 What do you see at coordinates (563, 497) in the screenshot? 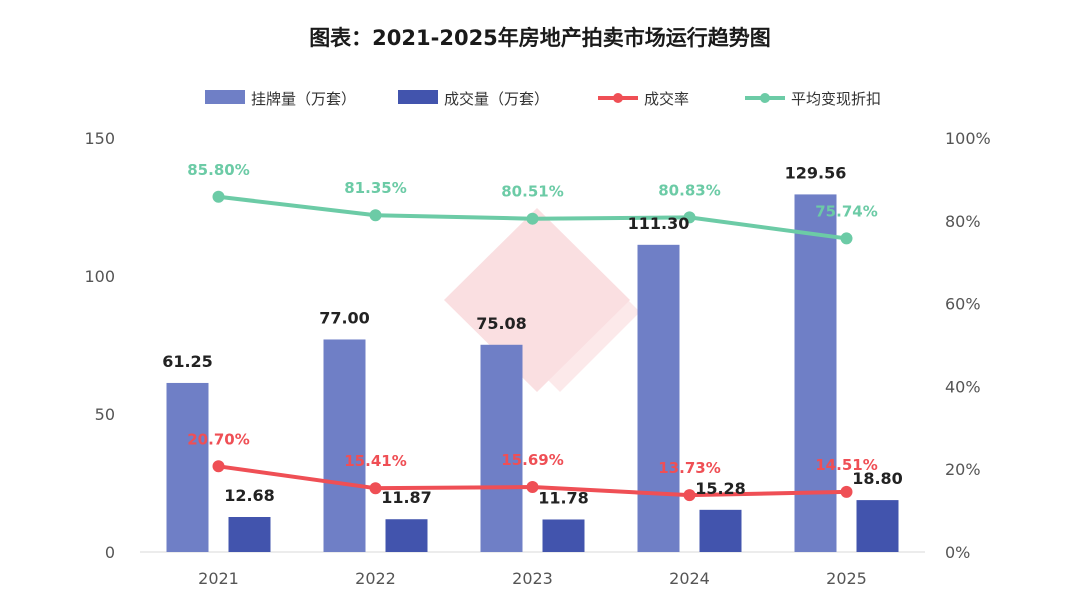
I see `bar-transaction-volume-label: 11.78` at bounding box center [563, 497].